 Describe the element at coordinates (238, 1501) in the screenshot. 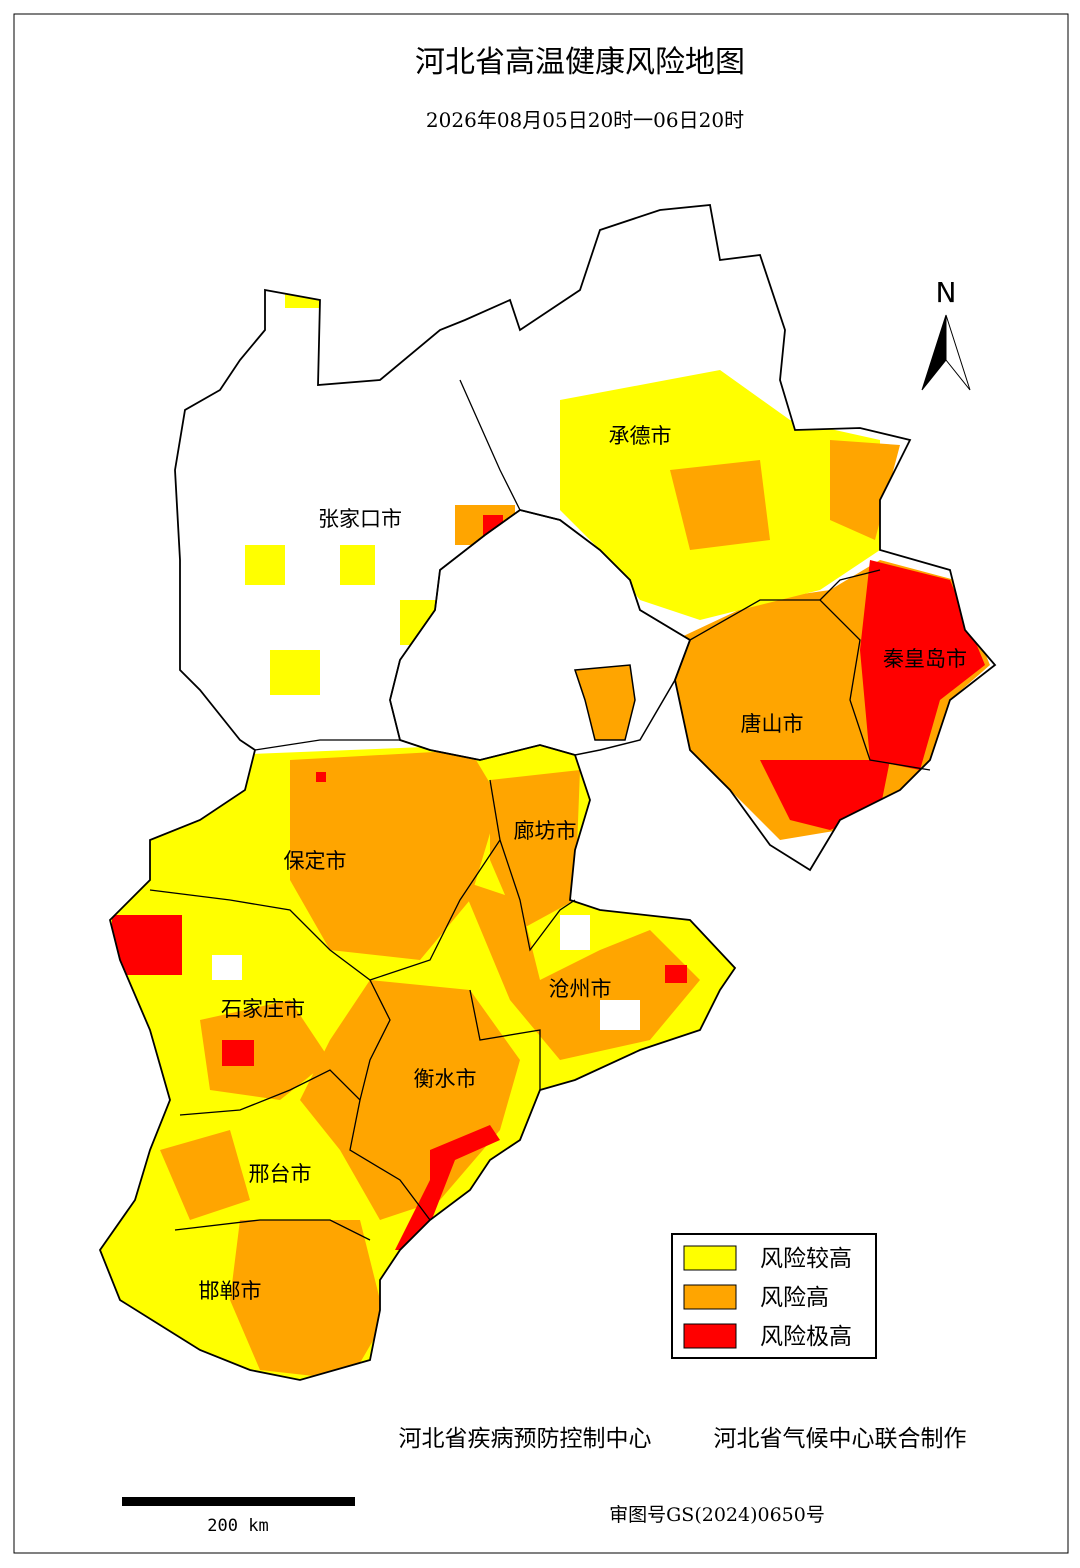

I see `scale-bar` at that location.